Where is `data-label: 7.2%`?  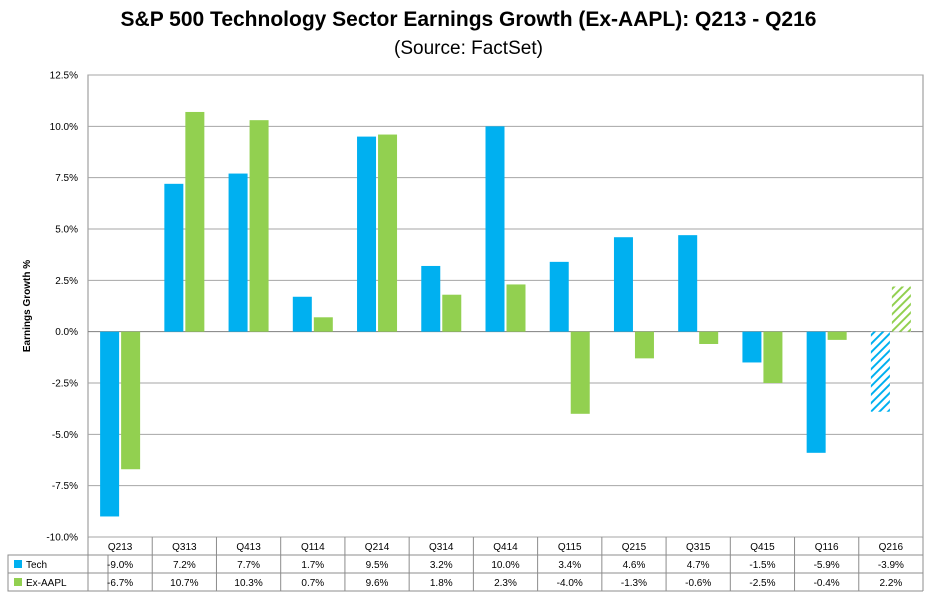 data-label: 7.2% is located at coordinates (184, 565).